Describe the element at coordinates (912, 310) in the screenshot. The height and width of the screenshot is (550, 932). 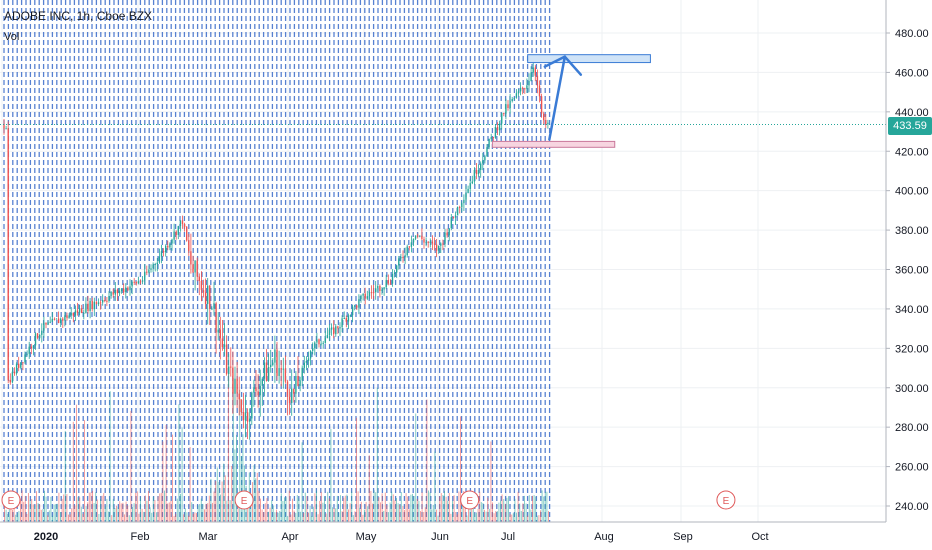
I see `price-tick-label: 340.00` at that location.